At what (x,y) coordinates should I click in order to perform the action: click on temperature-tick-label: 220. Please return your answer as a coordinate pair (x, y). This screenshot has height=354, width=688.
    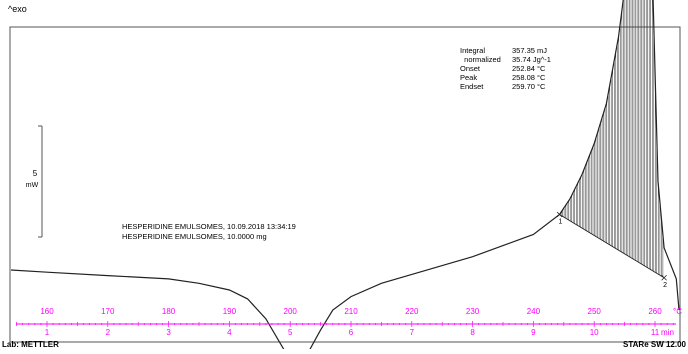
    Looking at the image, I should click on (412, 311).